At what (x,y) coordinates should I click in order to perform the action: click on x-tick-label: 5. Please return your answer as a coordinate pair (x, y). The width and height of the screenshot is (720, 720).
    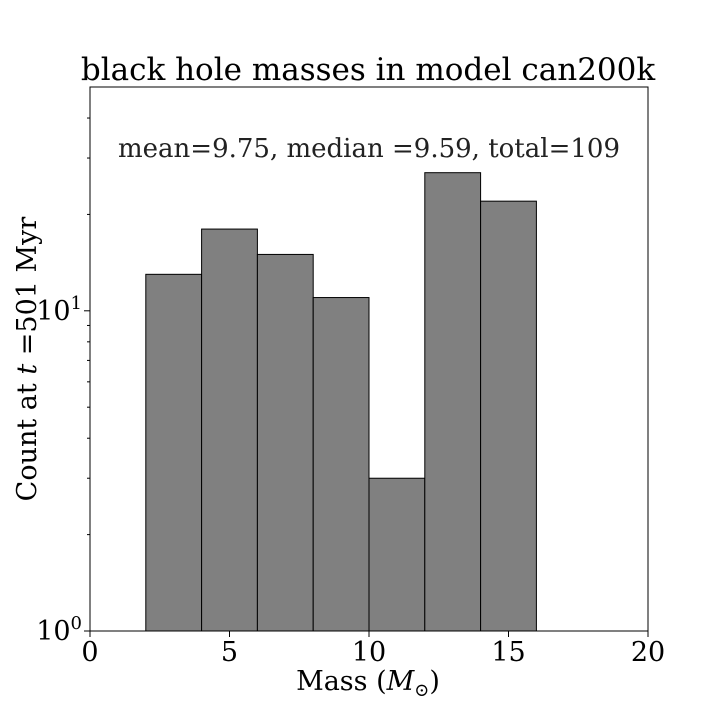
    Looking at the image, I should click on (229, 652).